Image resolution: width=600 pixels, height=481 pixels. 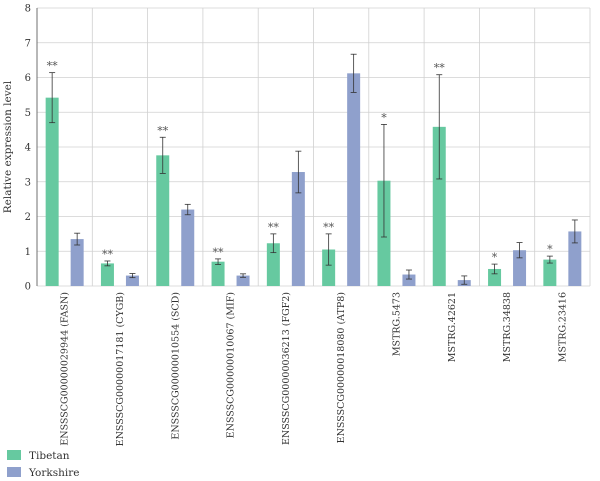 What do you see at coordinates (28, 182) in the screenshot?
I see `y-tick-label: 3` at bounding box center [28, 182].